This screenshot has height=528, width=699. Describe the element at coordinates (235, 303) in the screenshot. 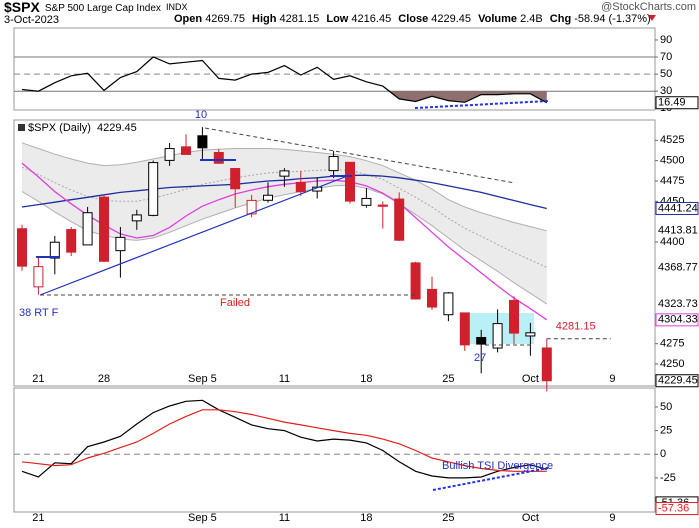

I see `annotation: Failed` at that location.